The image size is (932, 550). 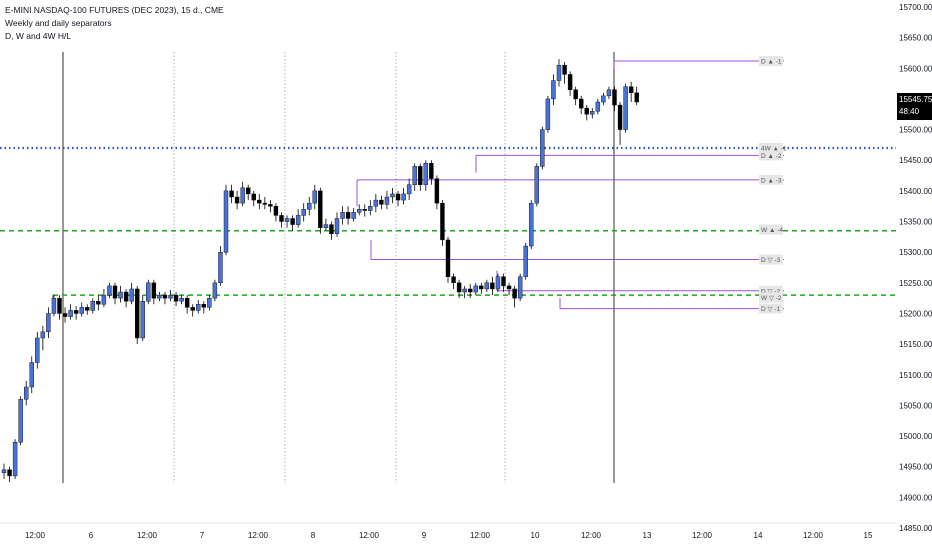 I want to click on indicator-weekly-daily-separators: Weekly and daily separators, so click(x=58, y=23).